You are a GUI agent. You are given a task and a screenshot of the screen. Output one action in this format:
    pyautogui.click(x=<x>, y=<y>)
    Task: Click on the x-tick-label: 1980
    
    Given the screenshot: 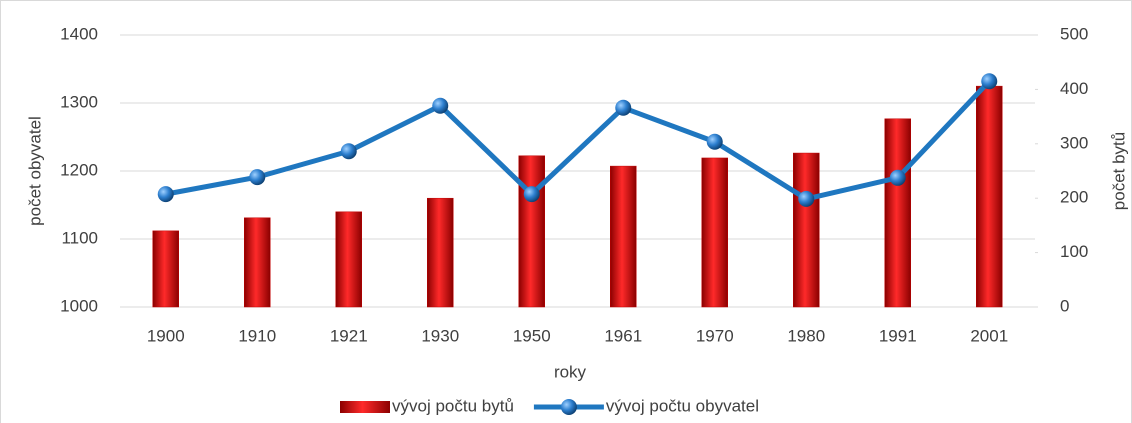 What is the action you would take?
    pyautogui.click(x=806, y=335)
    